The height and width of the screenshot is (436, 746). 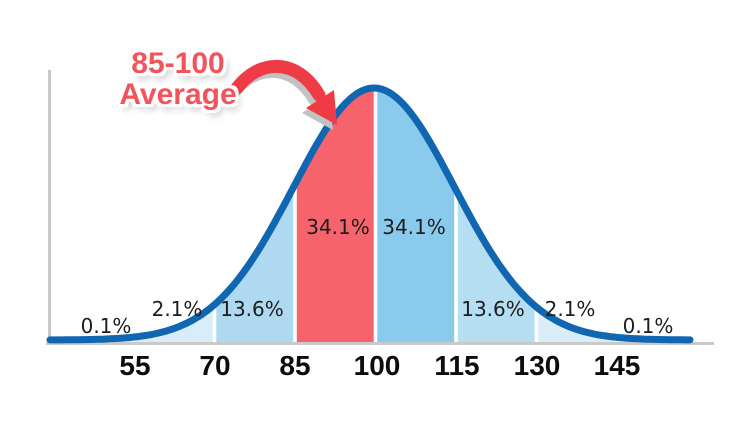 I want to click on x-tick-145: 145, so click(x=617, y=365).